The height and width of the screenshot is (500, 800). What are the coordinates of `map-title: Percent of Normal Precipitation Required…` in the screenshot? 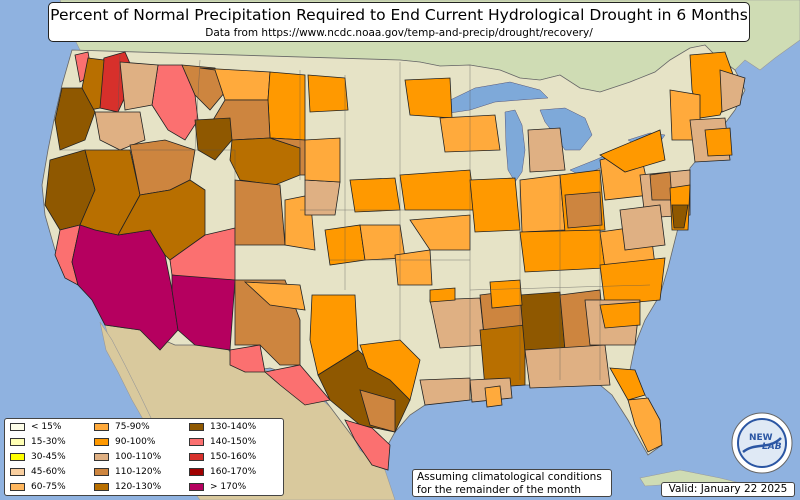 It's located at (399, 15).